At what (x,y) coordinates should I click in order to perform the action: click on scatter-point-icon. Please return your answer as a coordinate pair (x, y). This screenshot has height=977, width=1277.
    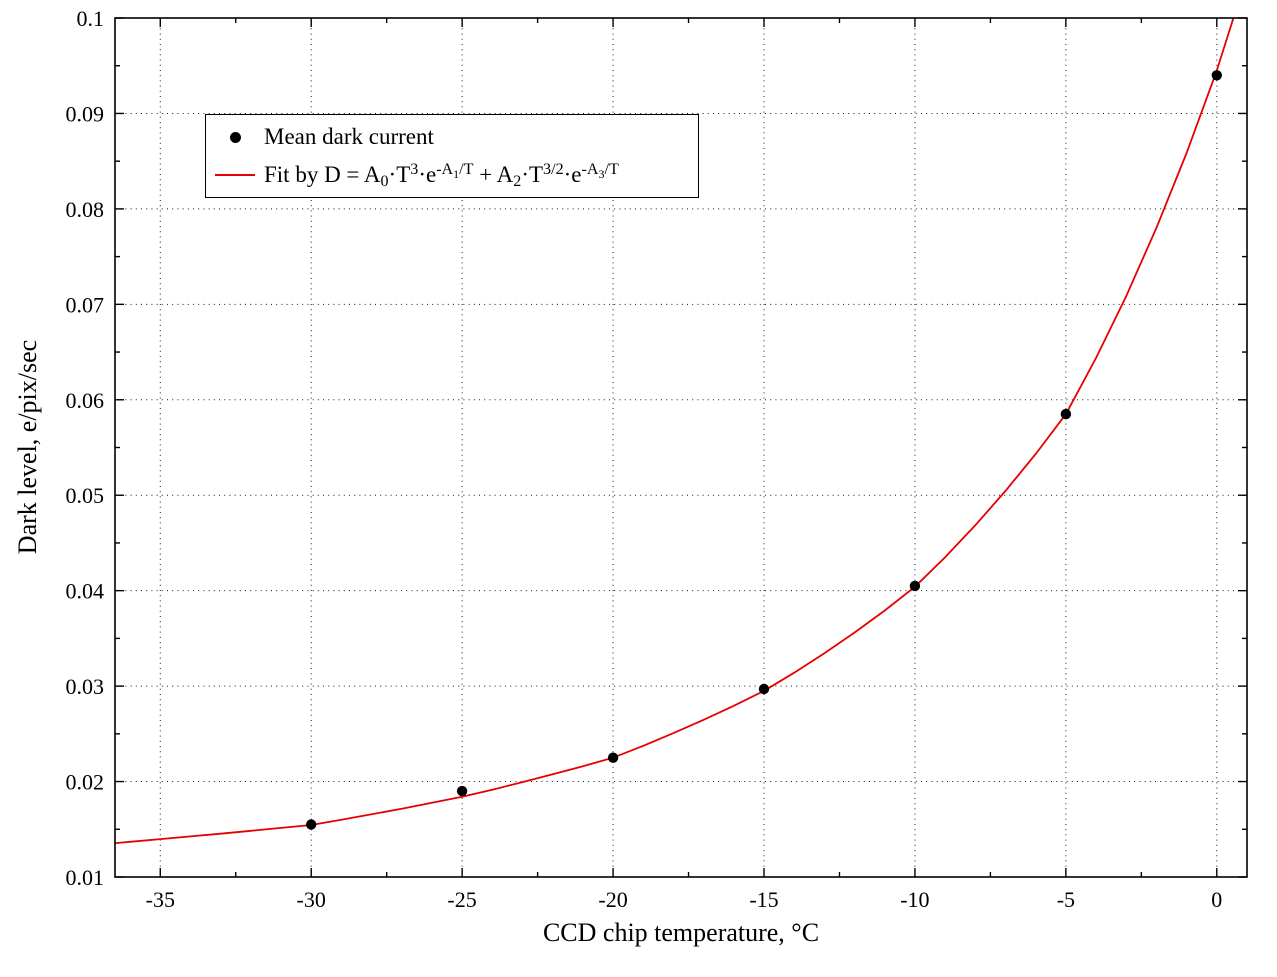
    Looking at the image, I should click on (235, 137).